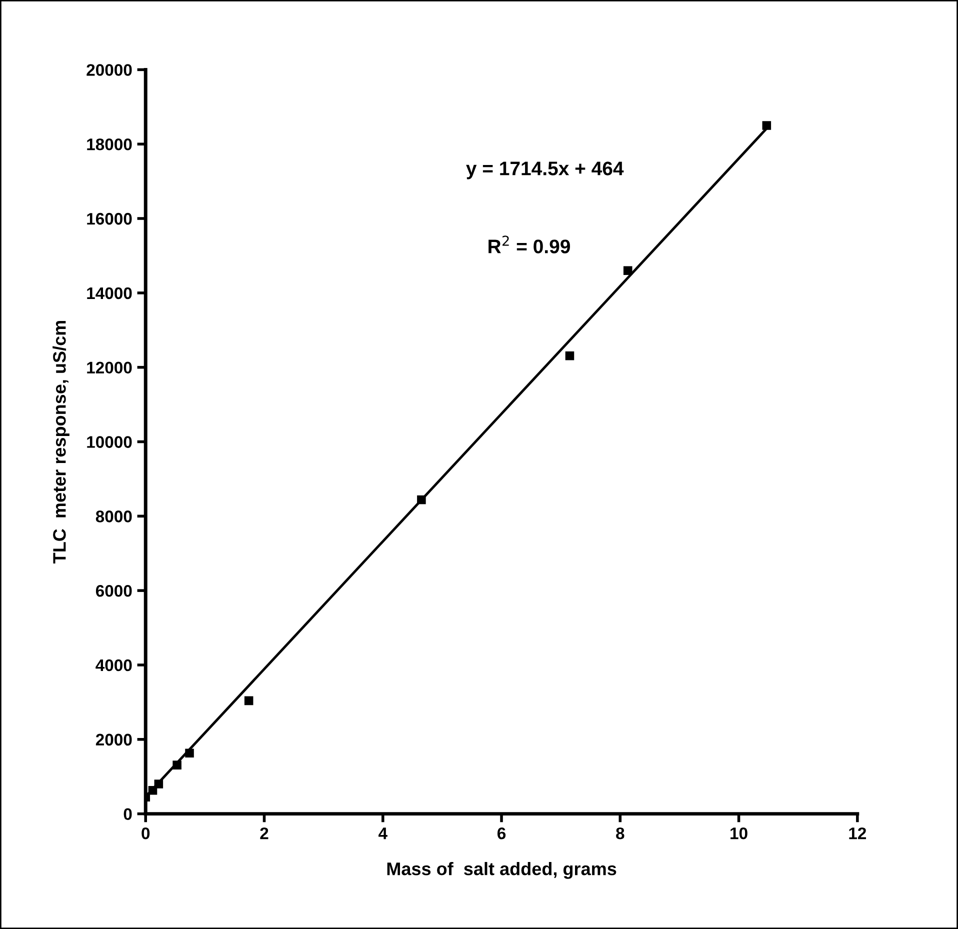  What do you see at coordinates (529, 245) in the screenshot?
I see `annotation: R$^{2}$ = 0.99` at bounding box center [529, 245].